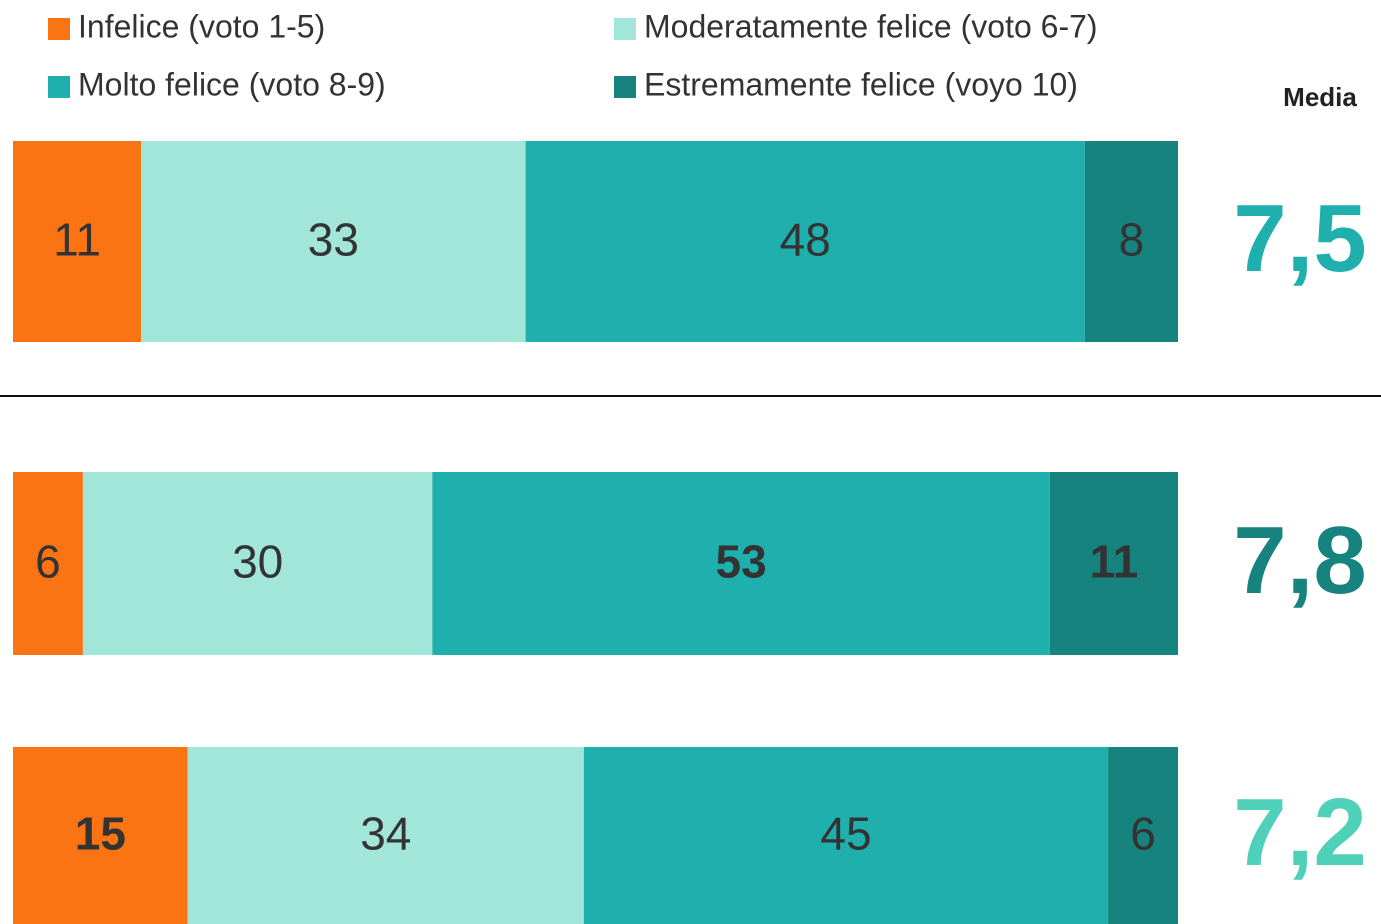  What do you see at coordinates (1299, 560) in the screenshot?
I see `media-value: 7,8` at bounding box center [1299, 560].